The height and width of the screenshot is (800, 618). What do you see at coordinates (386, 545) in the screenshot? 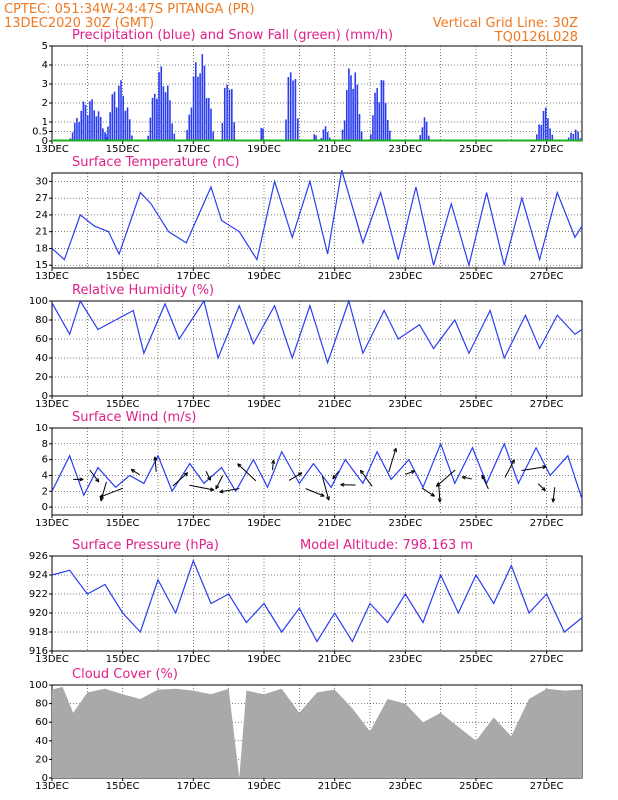
I see `panel-annotation: Model Altitude: 798.163 m` at bounding box center [386, 545].